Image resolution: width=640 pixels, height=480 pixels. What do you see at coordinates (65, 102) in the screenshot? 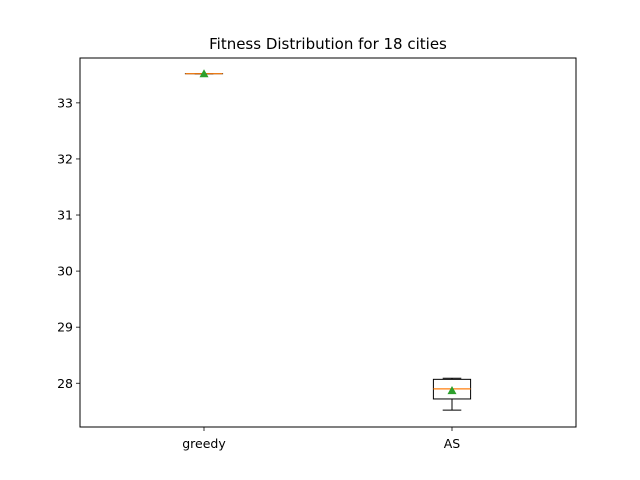
I see `y-tick-label: 33` at bounding box center [65, 102].